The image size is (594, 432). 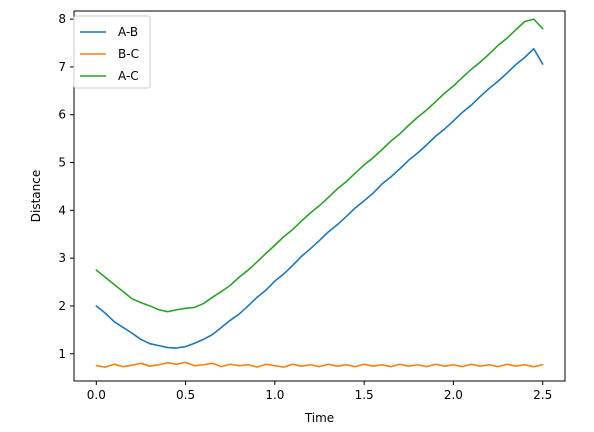 I want to click on x-tick-label: 1.5, so click(x=364, y=395).